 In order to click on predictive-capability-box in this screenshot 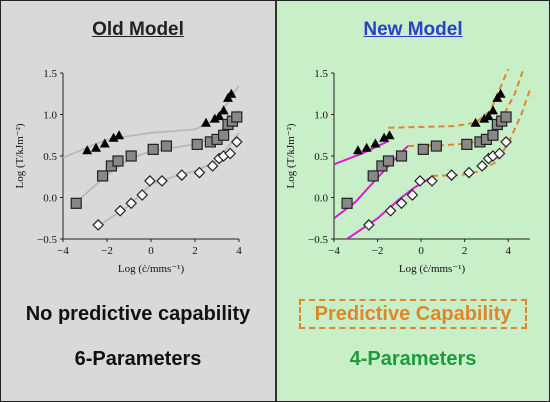, I will do `click(413, 314)`.